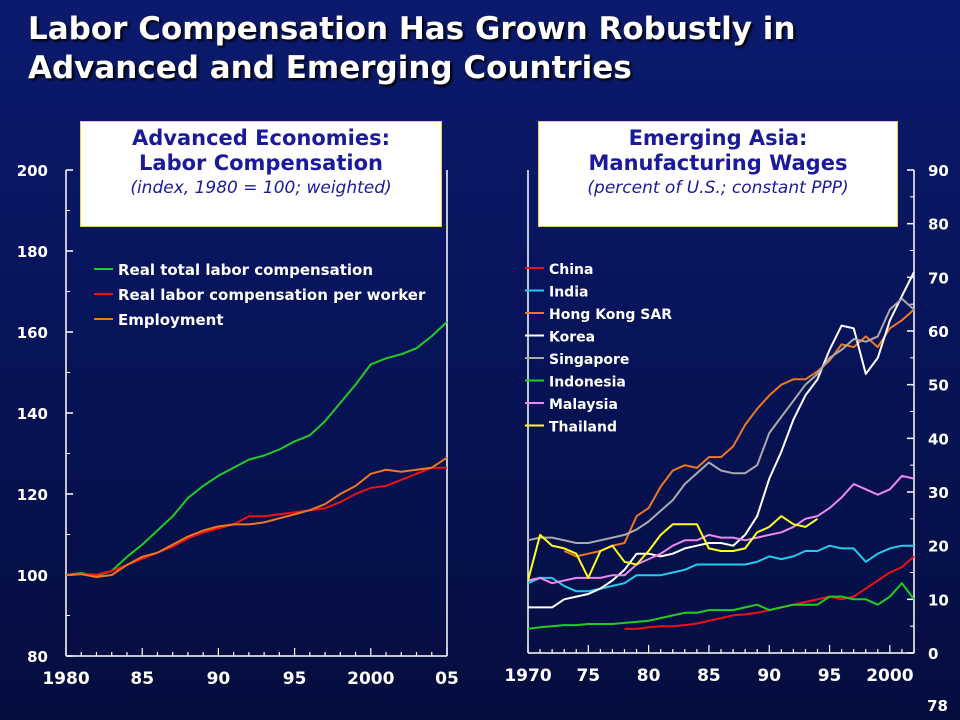 This screenshot has height=720, width=960. What do you see at coordinates (527, 676) in the screenshot?
I see `right-x-tick-label: 1970` at bounding box center [527, 676].